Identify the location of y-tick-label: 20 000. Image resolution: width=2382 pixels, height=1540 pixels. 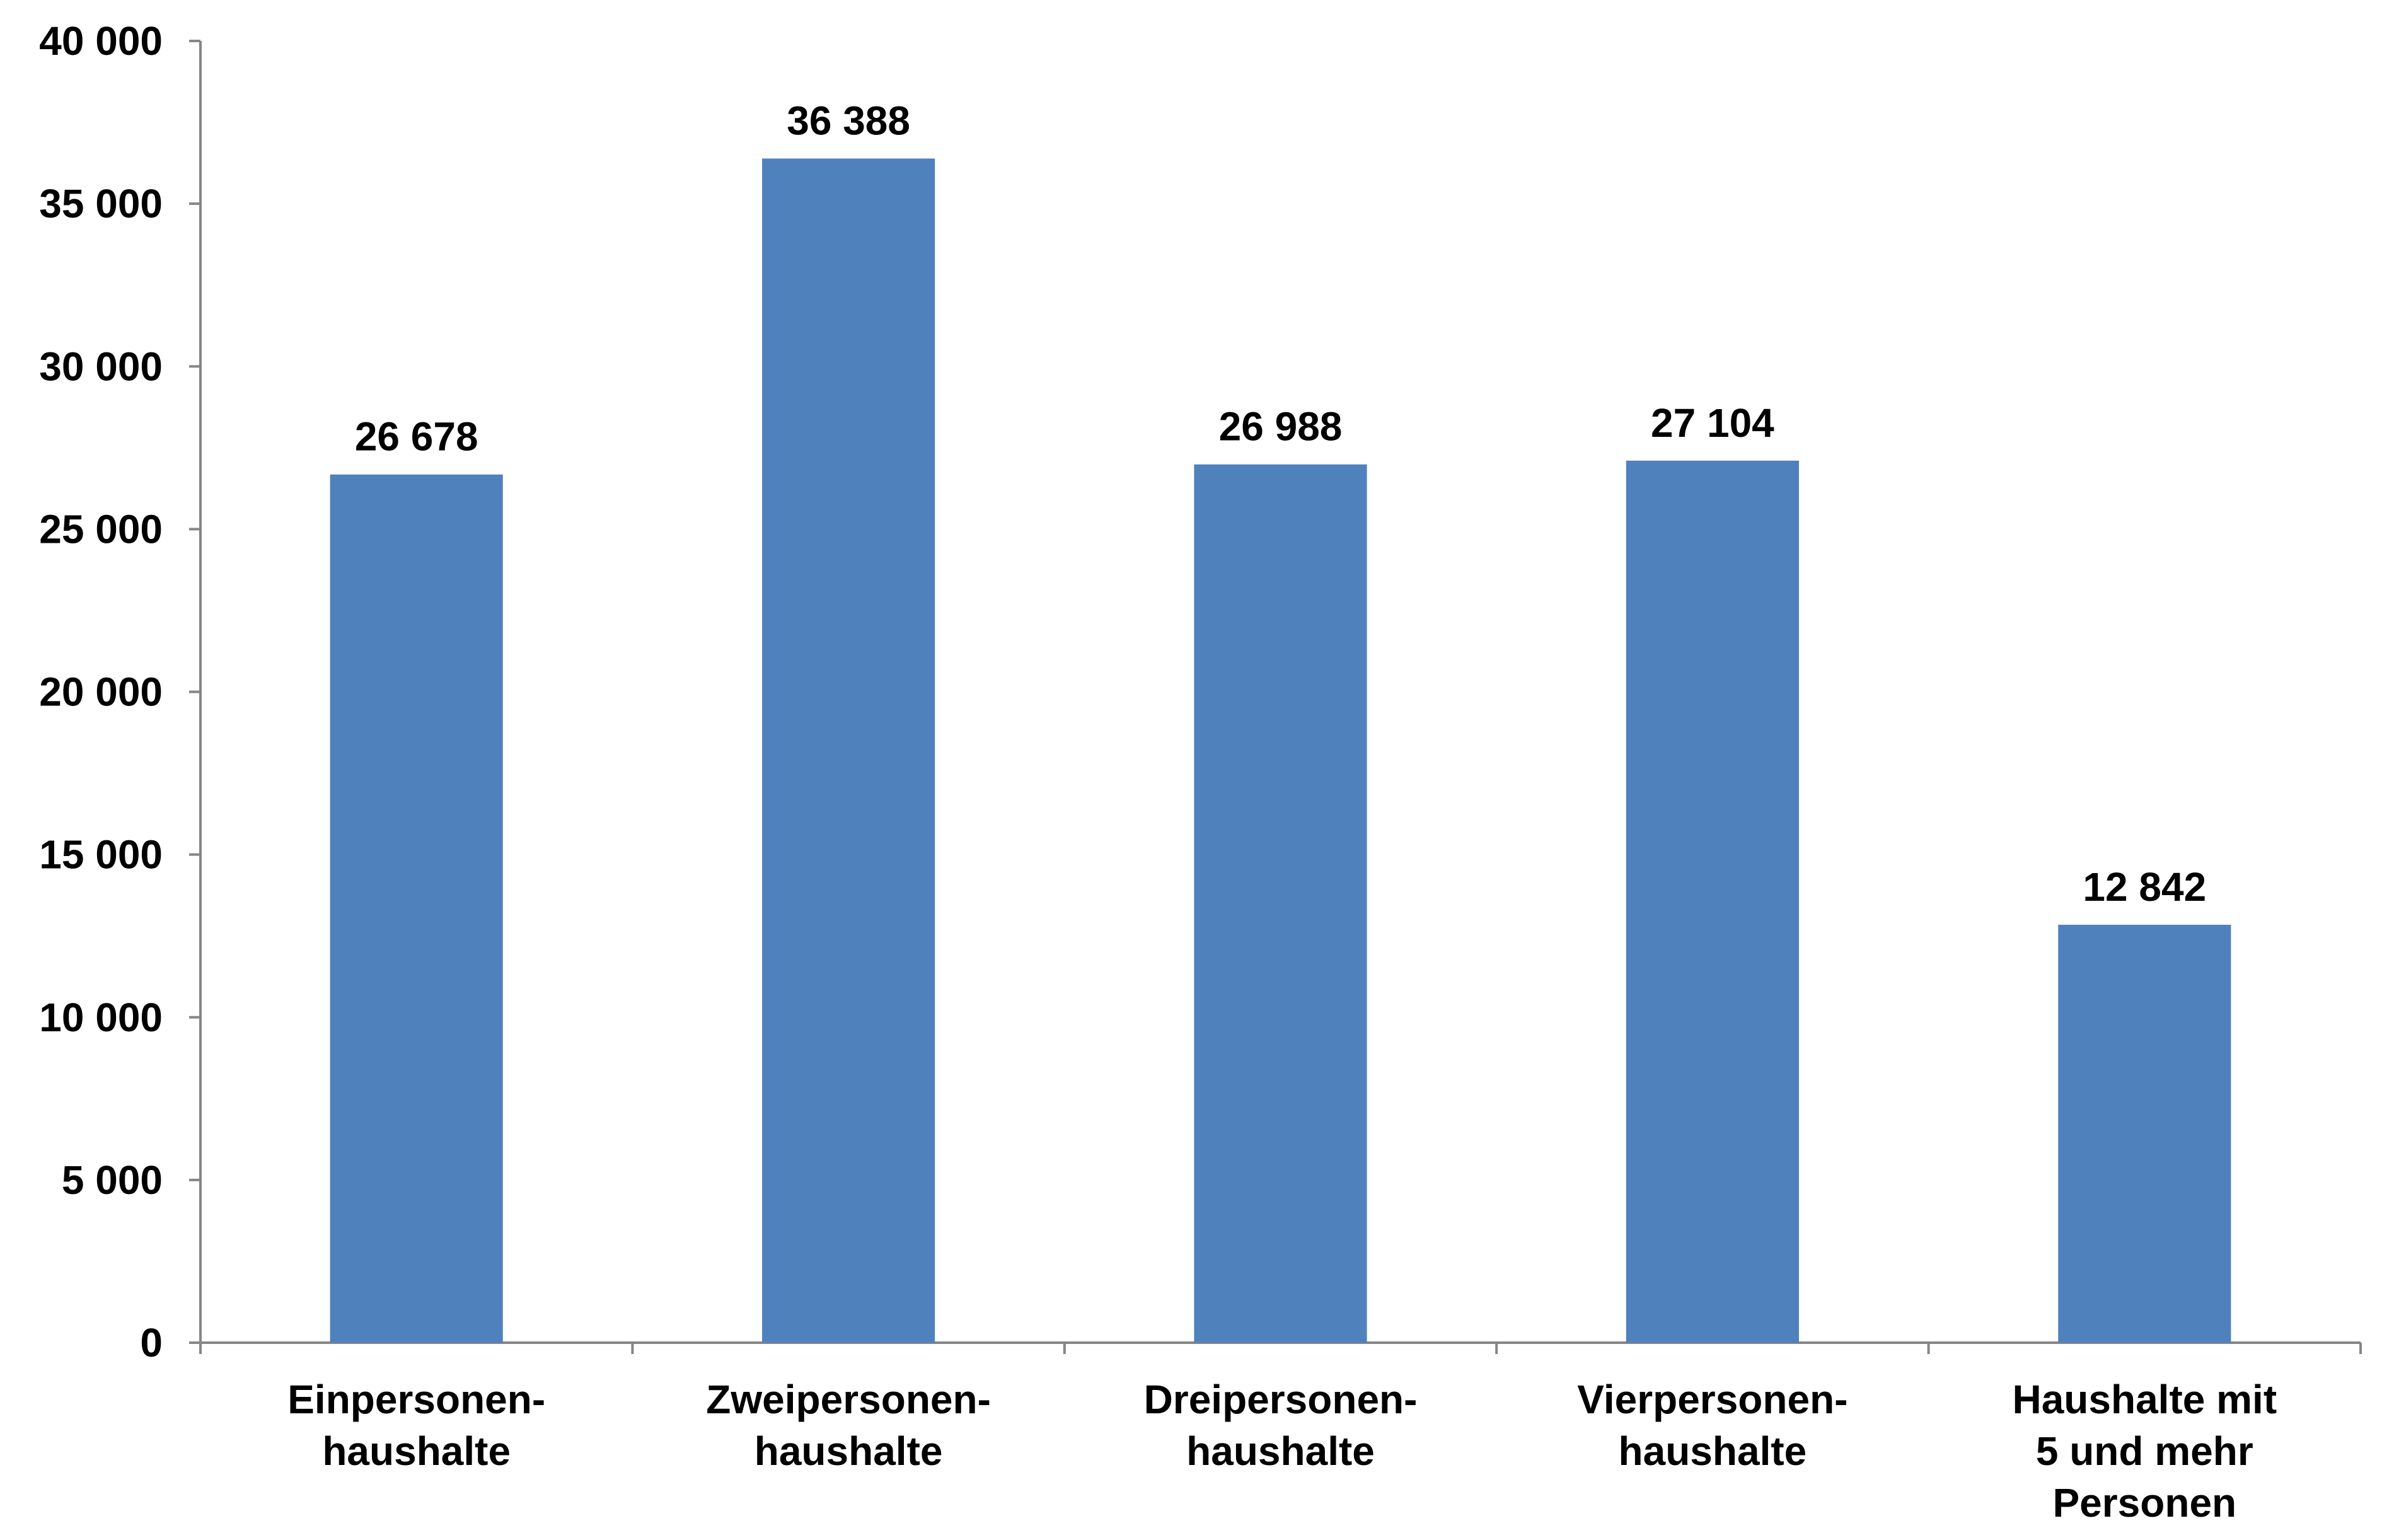
(101, 692).